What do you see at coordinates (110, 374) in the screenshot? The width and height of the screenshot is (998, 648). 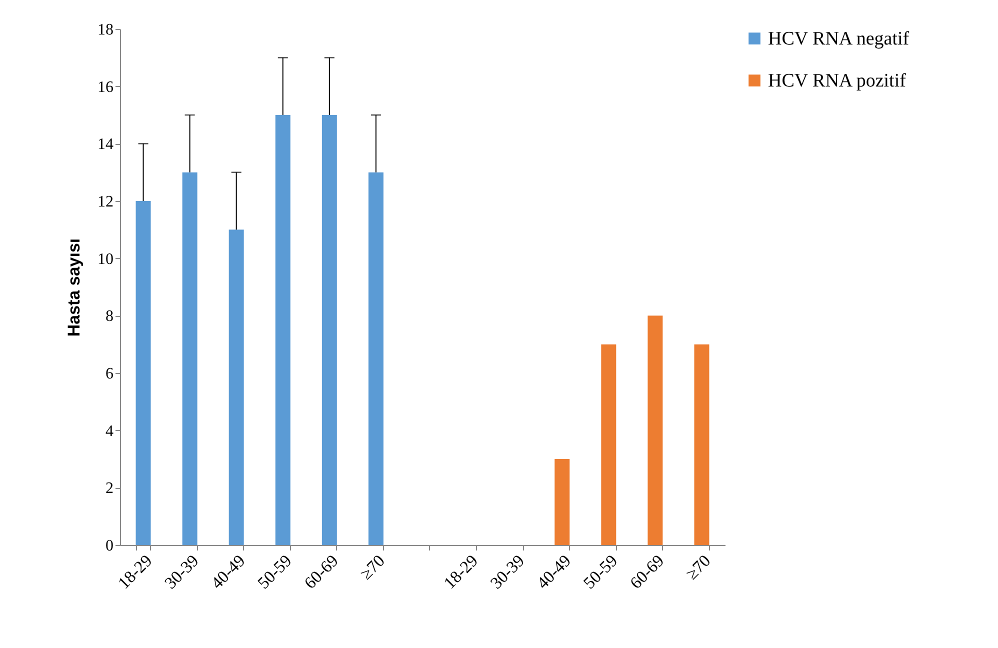 I see `y-tick-label: 6` at bounding box center [110, 374].